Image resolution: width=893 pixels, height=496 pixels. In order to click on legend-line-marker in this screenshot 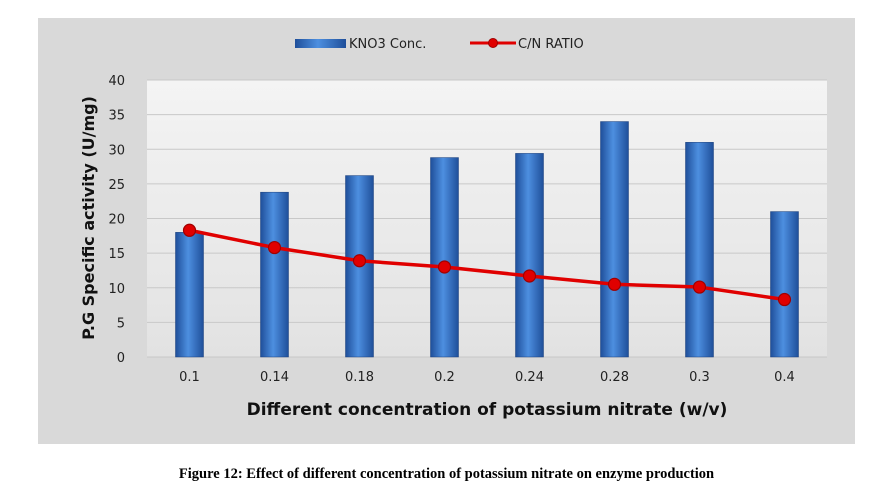, I will do `click(493, 43)`.